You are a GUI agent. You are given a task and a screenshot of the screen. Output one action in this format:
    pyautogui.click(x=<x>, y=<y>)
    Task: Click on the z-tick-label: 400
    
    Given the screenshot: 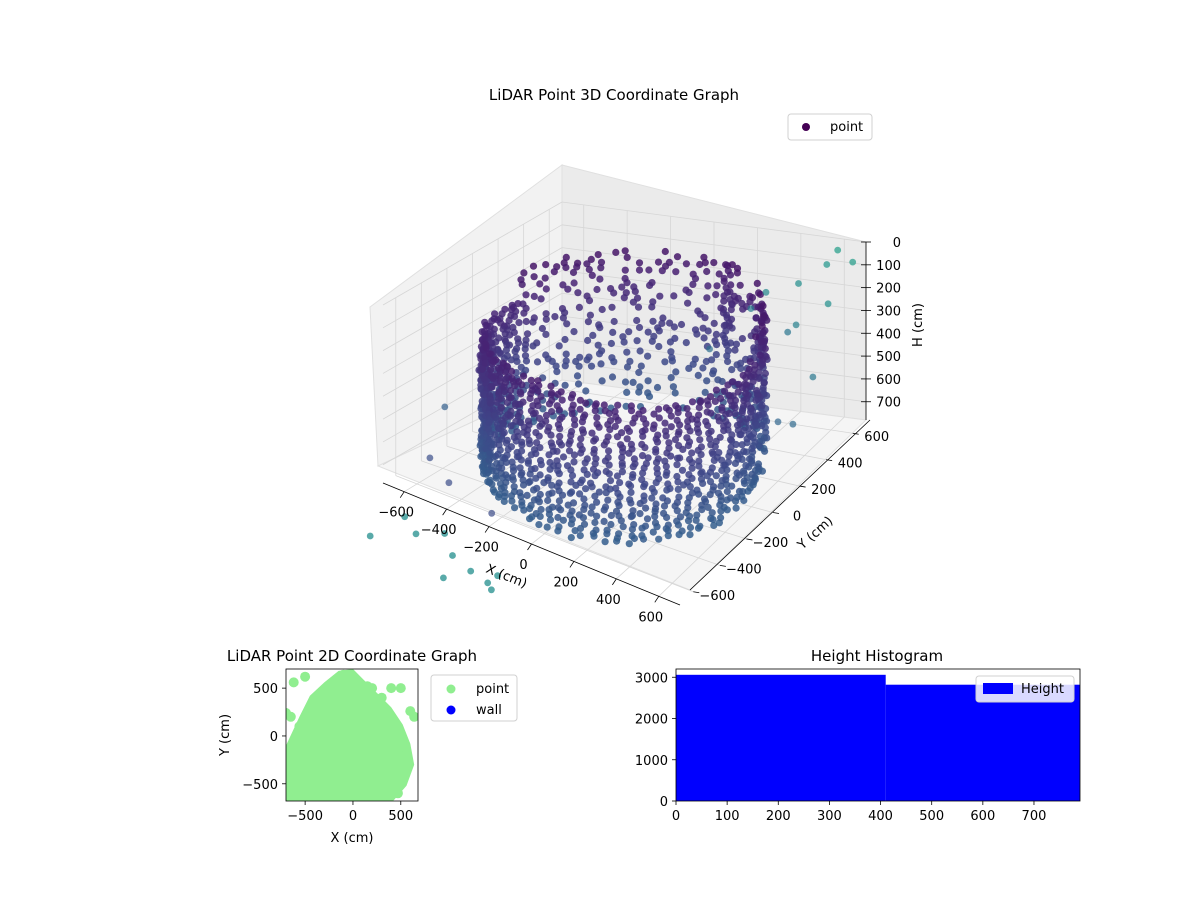 What is the action you would take?
    pyautogui.click(x=888, y=334)
    